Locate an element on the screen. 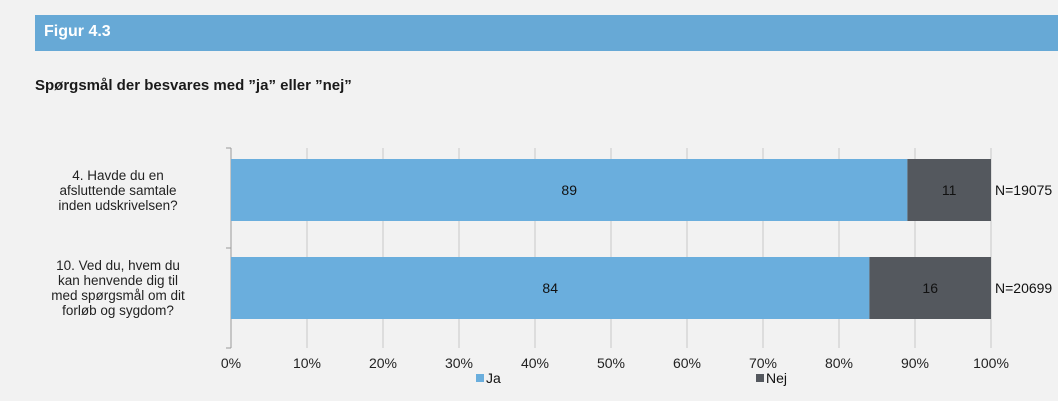 This screenshot has width=1058, height=401. legend-label-ja: Ja is located at coordinates (493, 378).